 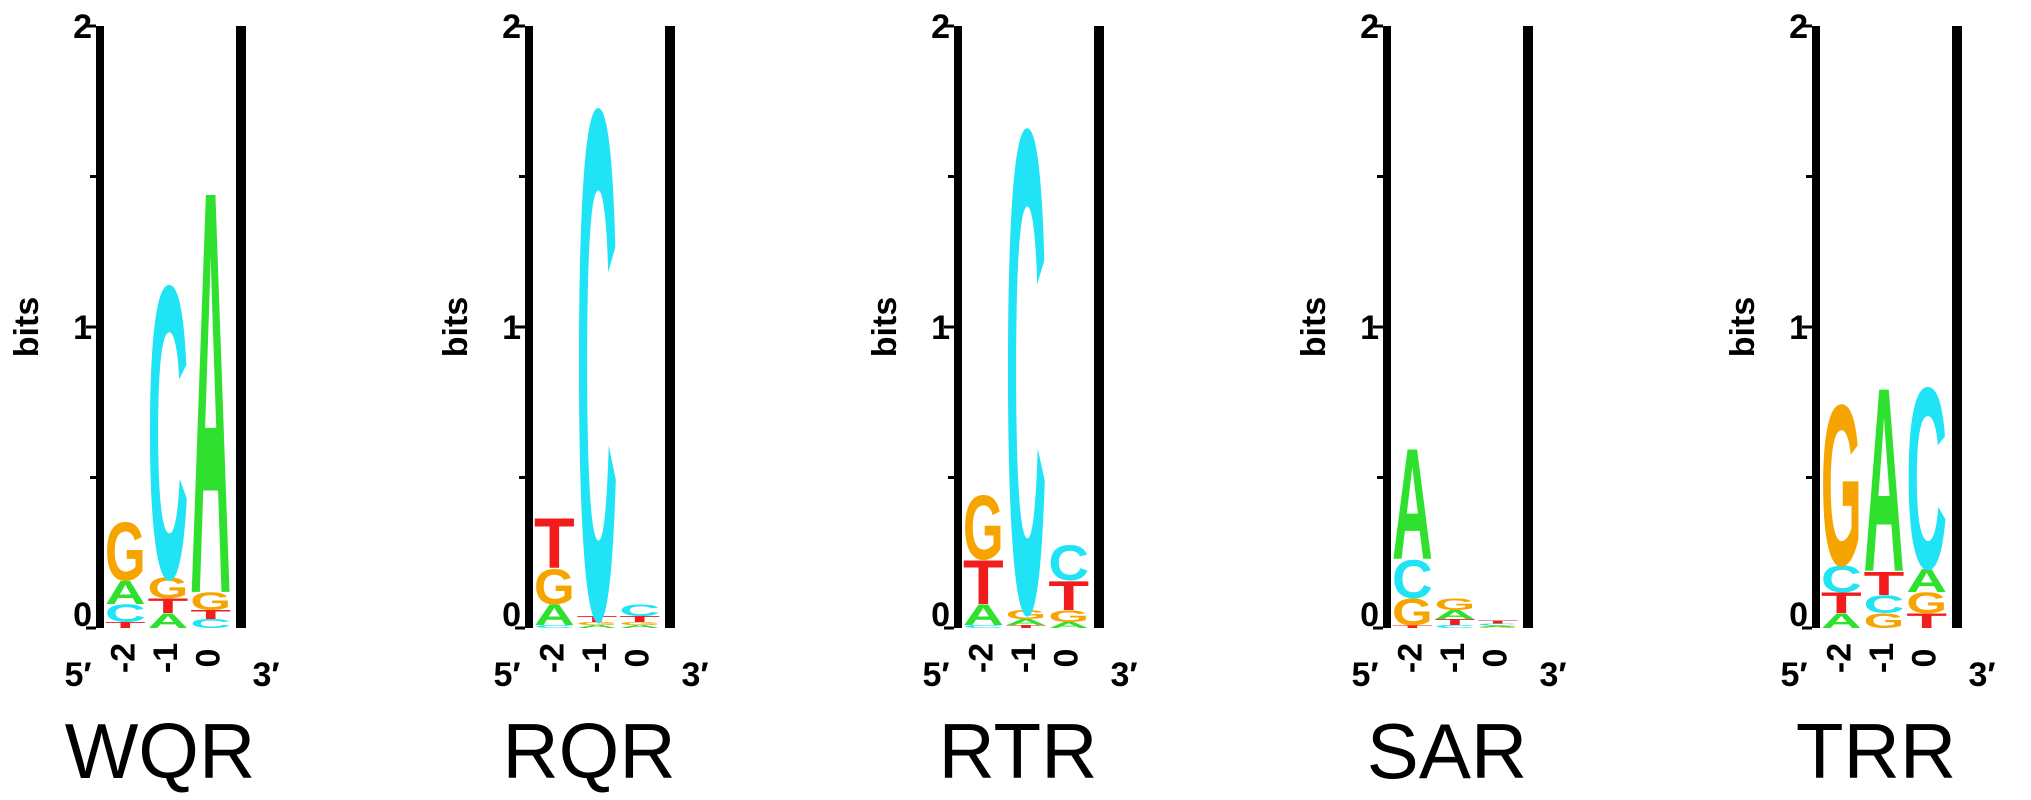 I want to click on panel-title: SAR, so click(x=1447, y=751).